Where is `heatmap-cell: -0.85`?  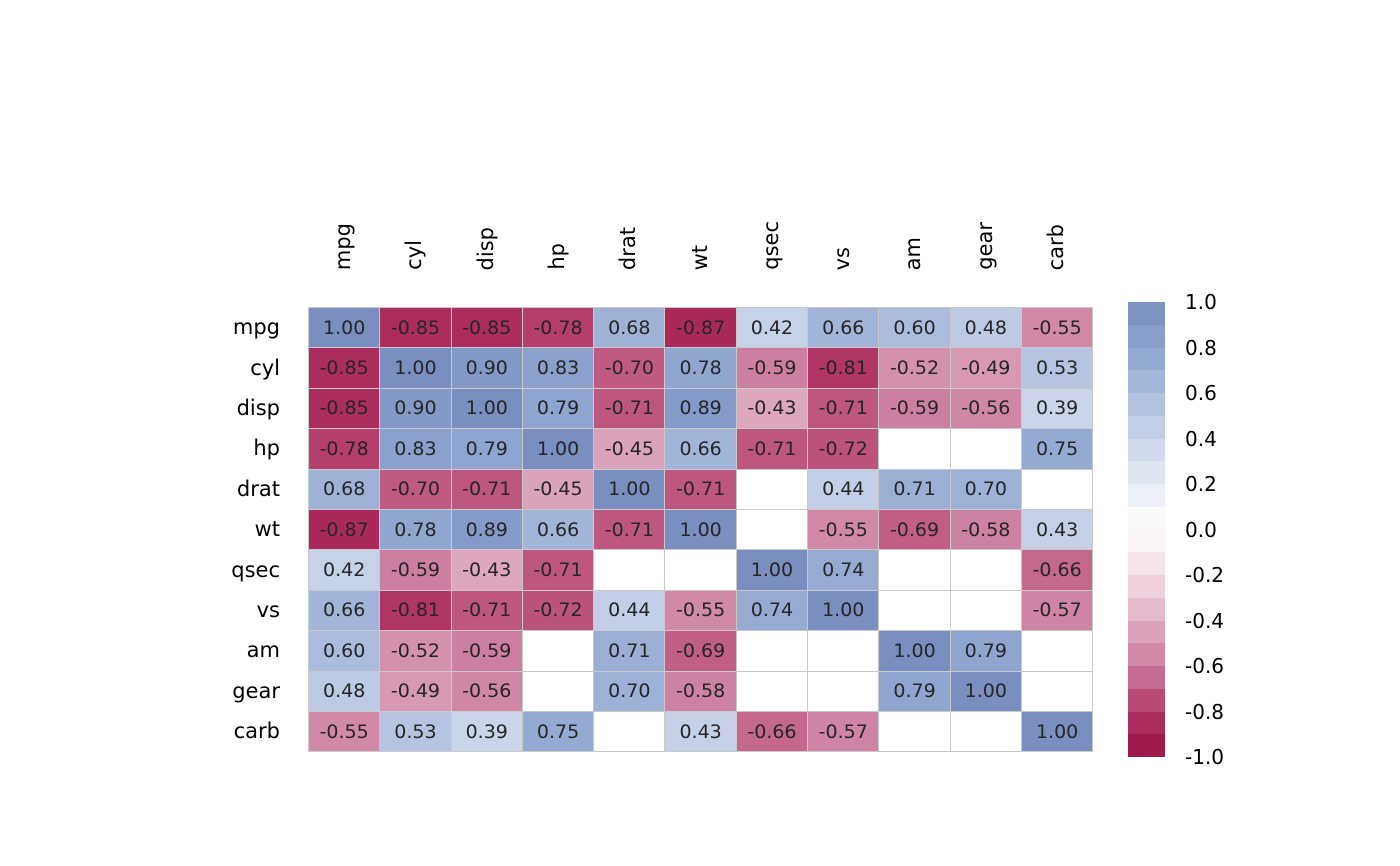
heatmap-cell: -0.85 is located at coordinates (416, 328).